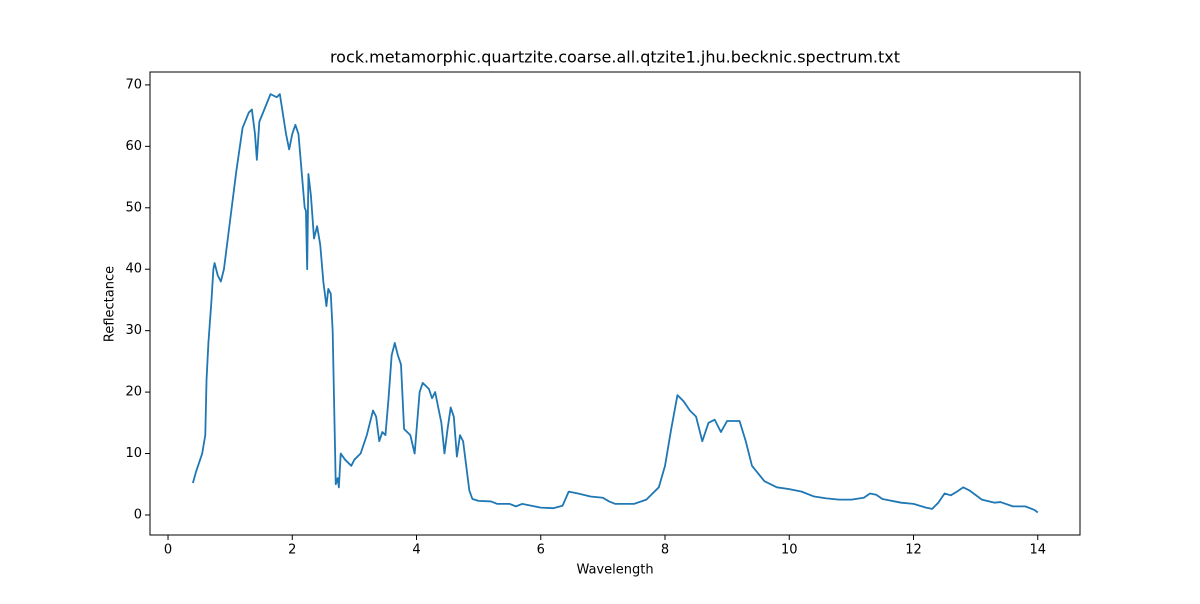 Image resolution: width=1200 pixels, height=604 pixels. I want to click on x-tick-label: 12, so click(913, 550).